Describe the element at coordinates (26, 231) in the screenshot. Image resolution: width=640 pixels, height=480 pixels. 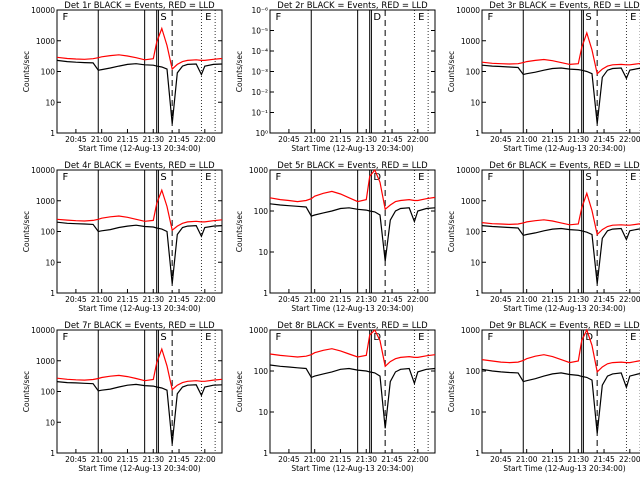
I see `y-axis-label: Counts/sec` at that location.